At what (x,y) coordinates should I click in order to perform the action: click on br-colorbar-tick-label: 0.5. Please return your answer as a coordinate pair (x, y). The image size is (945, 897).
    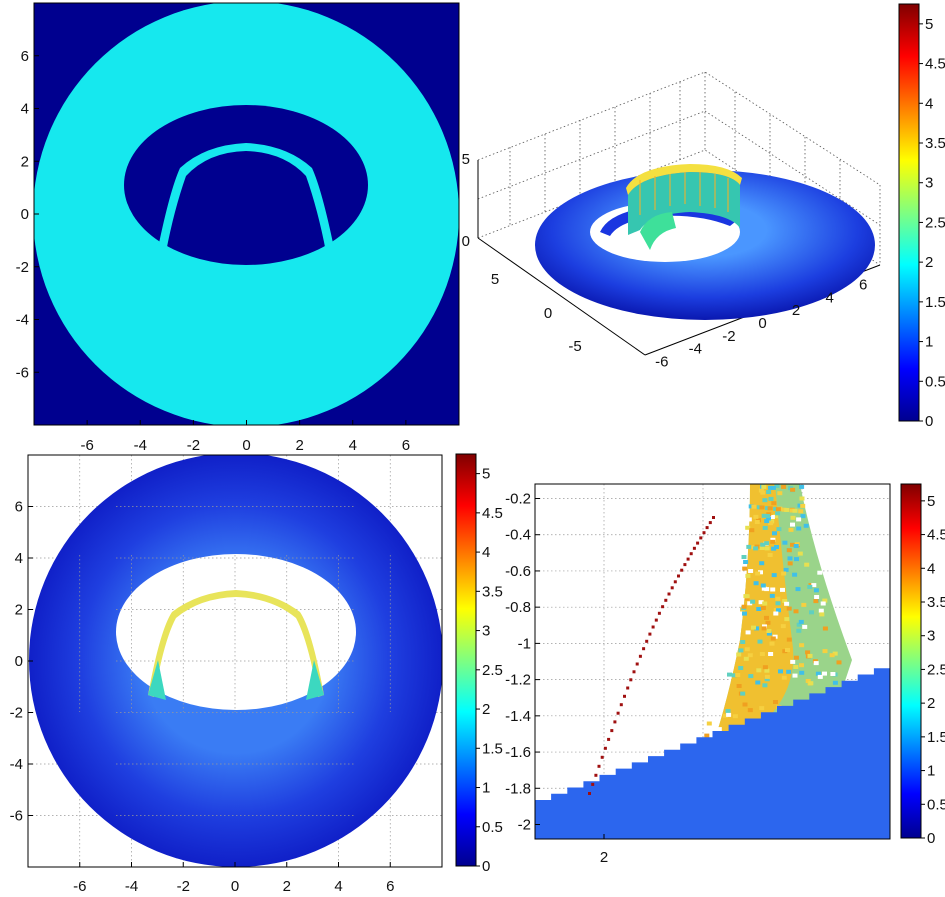
    Looking at the image, I should click on (936, 804).